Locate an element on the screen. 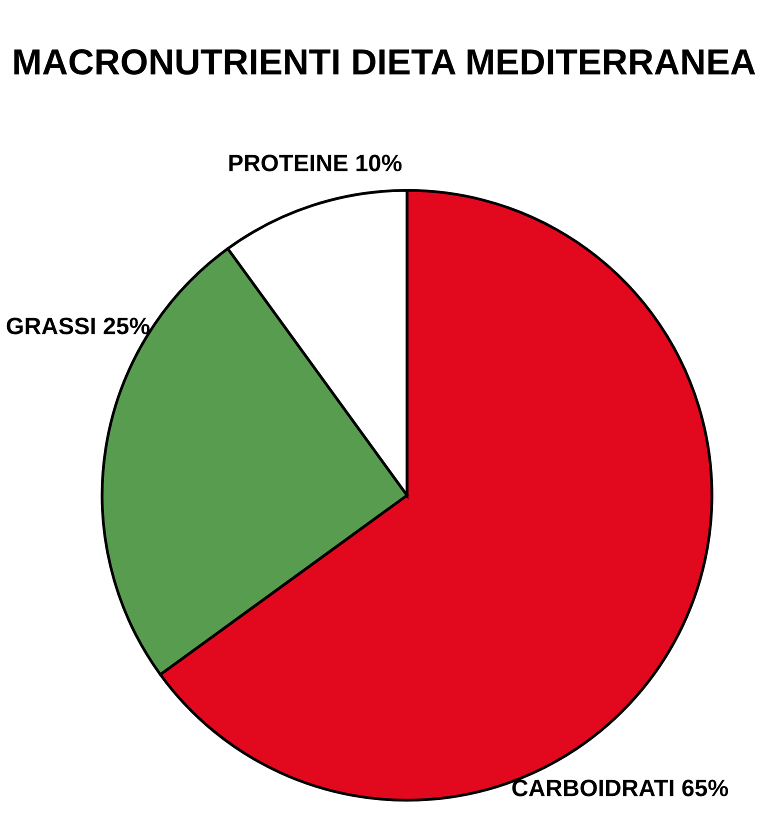 The image size is (768, 816). chart-title: MACRONUTRIENTI DIETA MEDITERRANEA is located at coordinates (385, 62).